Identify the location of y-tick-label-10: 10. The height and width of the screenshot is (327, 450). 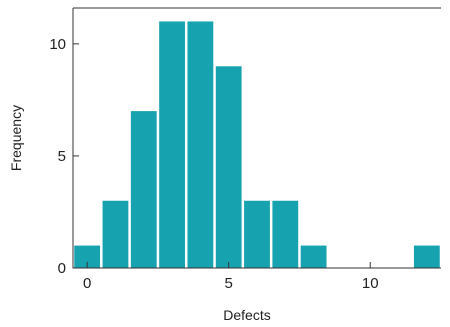
(57, 44).